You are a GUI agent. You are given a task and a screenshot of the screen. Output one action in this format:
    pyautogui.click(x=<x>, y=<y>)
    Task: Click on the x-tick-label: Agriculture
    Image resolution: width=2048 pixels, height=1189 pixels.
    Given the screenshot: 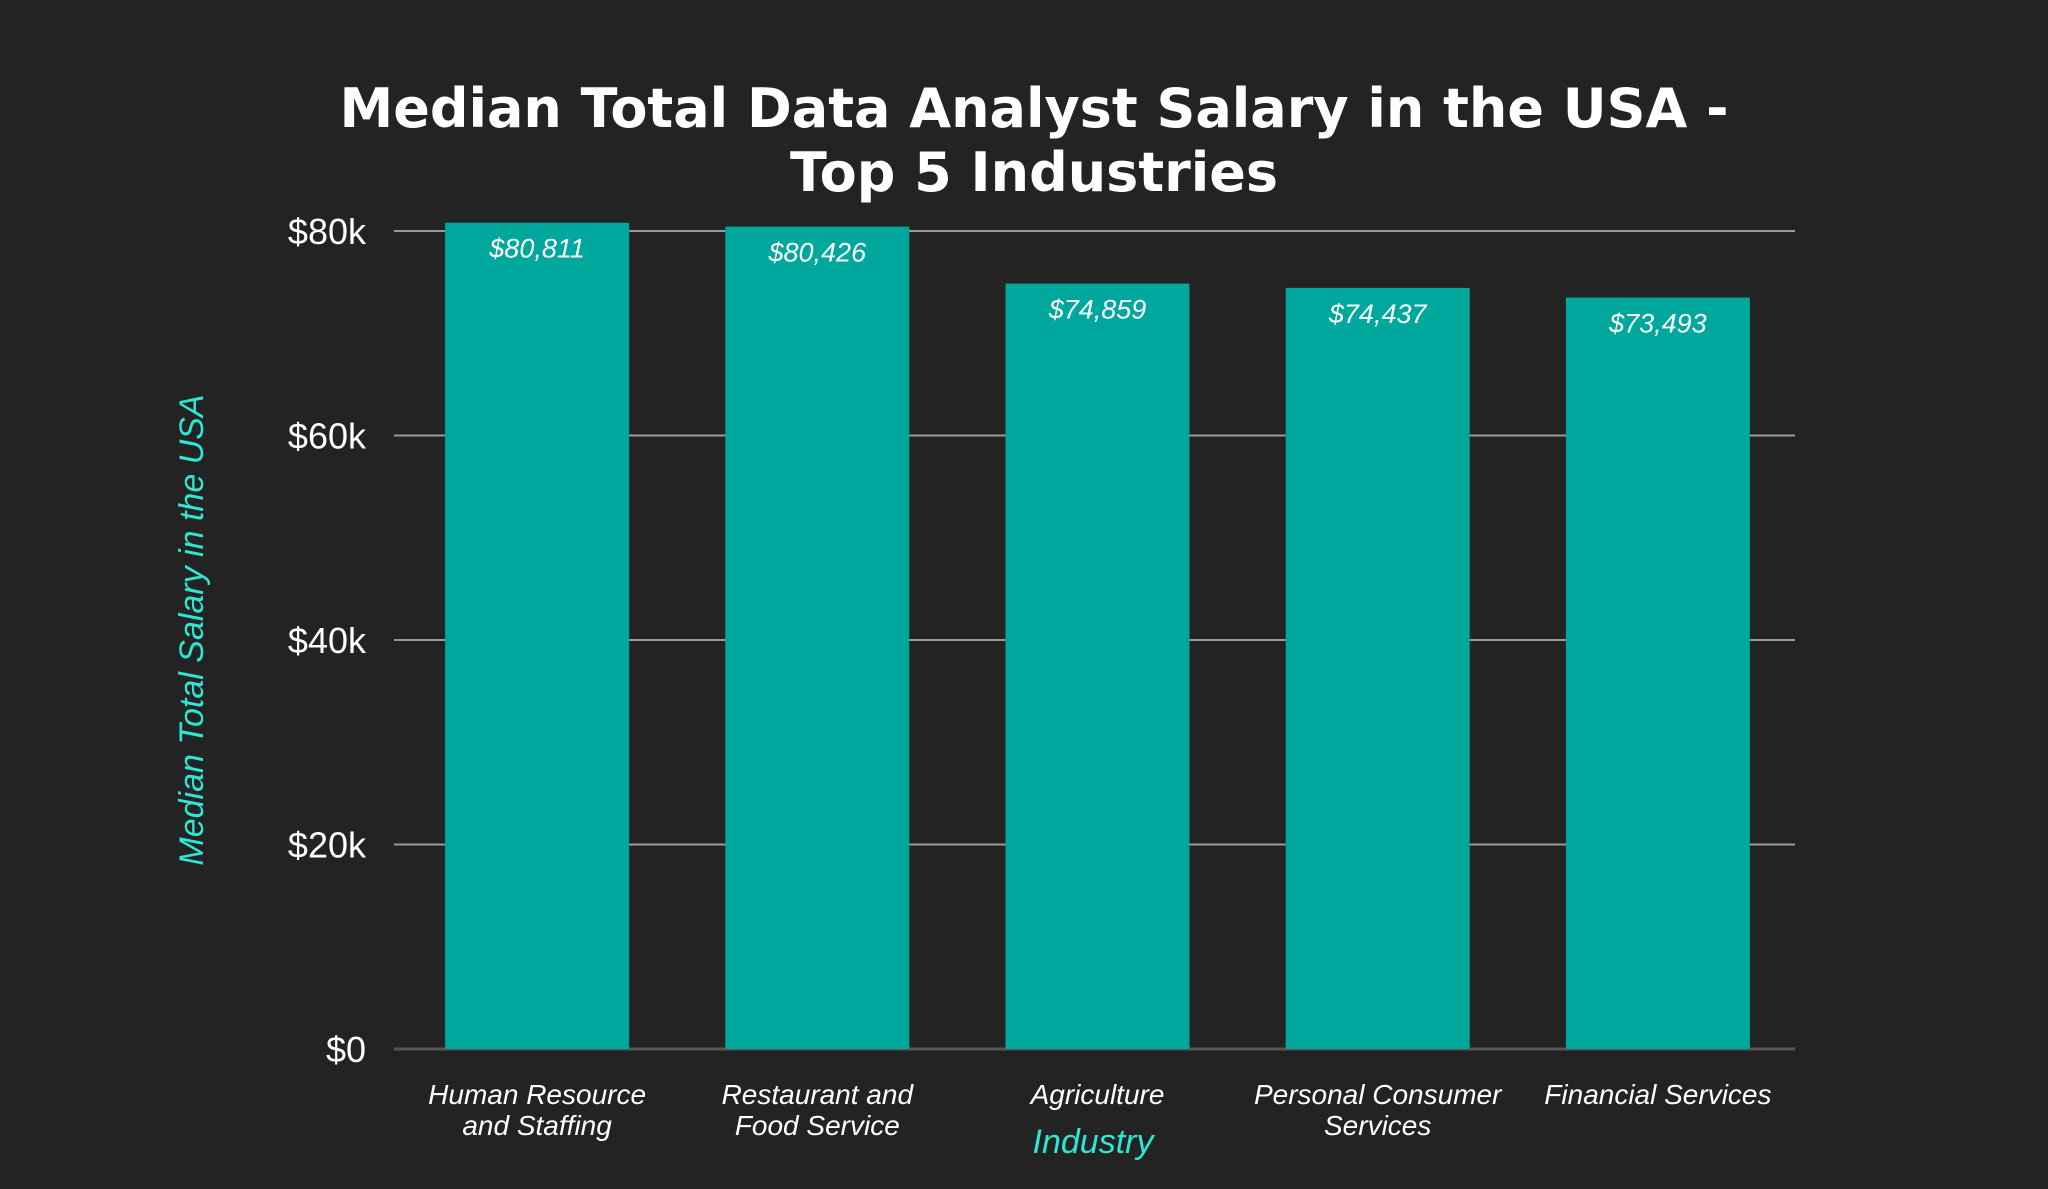 What is the action you would take?
    pyautogui.click(x=1097, y=1094)
    